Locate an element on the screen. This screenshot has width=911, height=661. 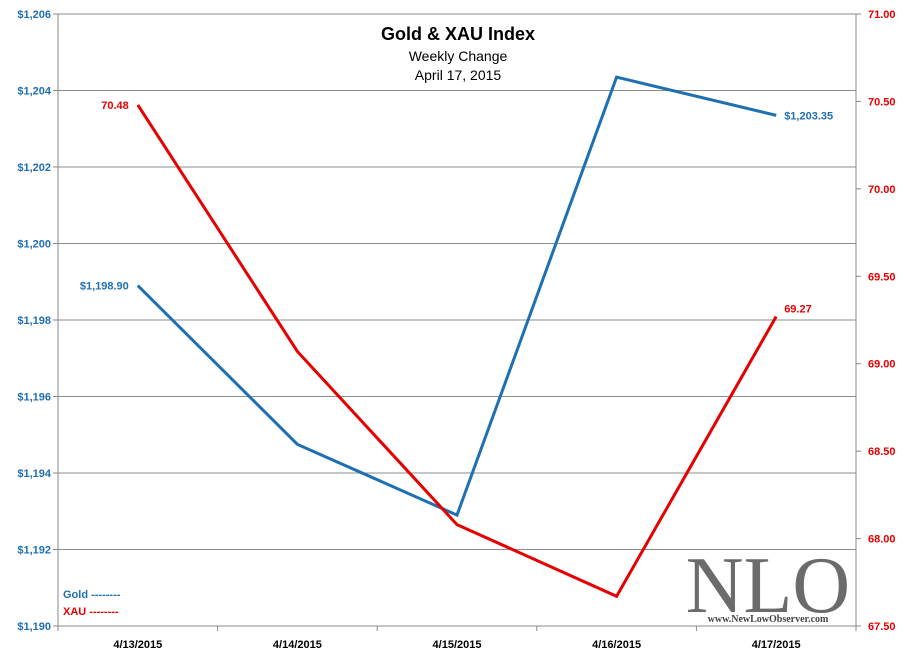
y-right-tick-label: 67.50 is located at coordinates (882, 627).